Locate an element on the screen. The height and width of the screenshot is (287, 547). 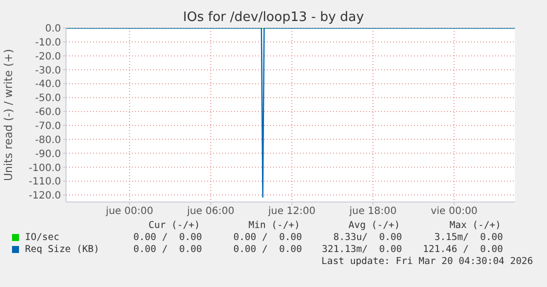
text: Avg (-/+) is located at coordinates (374, 225).